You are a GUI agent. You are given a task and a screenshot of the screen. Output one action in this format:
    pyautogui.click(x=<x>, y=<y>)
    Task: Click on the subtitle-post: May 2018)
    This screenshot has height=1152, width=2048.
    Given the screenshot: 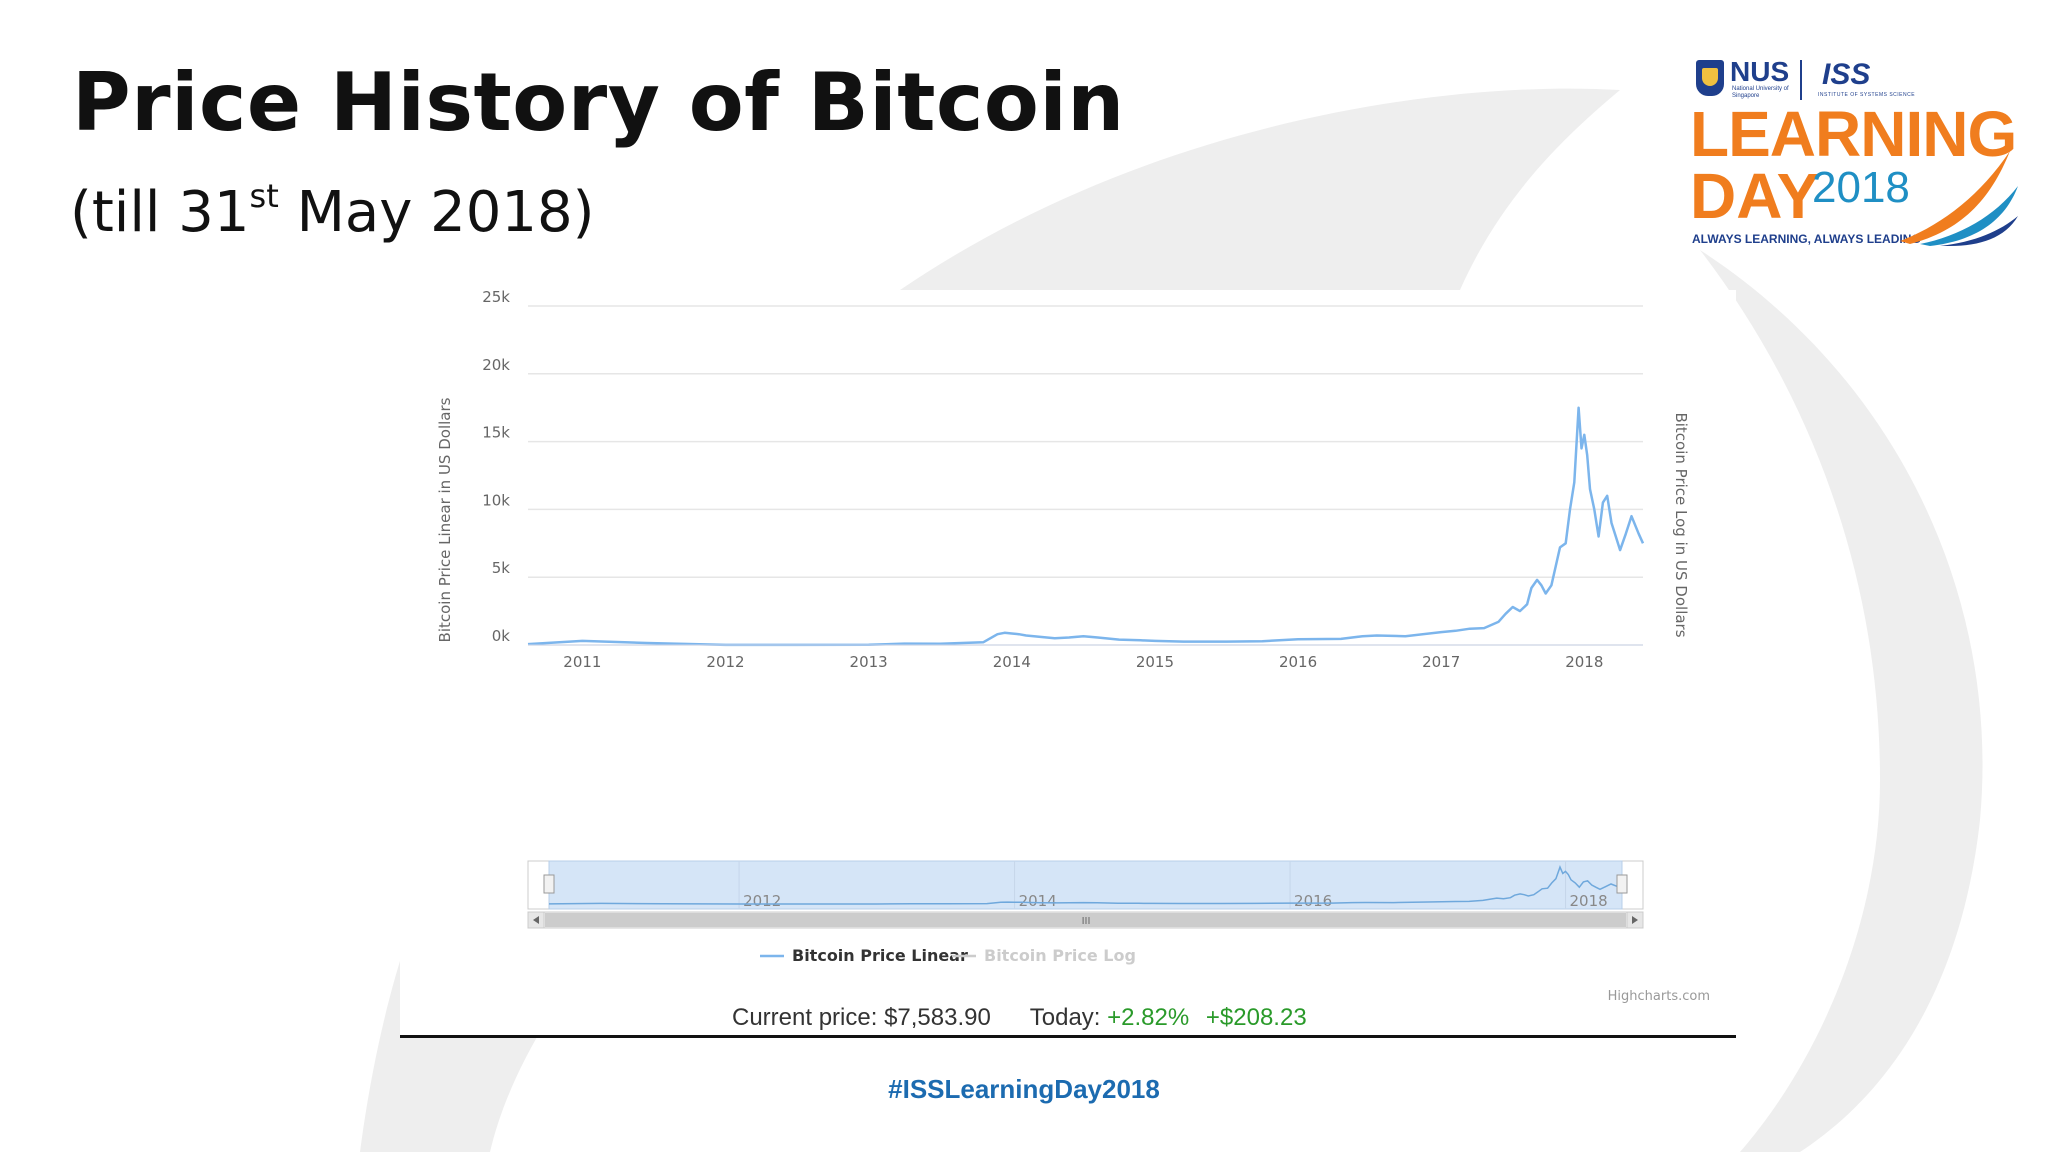 What is the action you would take?
    pyautogui.click(x=436, y=212)
    